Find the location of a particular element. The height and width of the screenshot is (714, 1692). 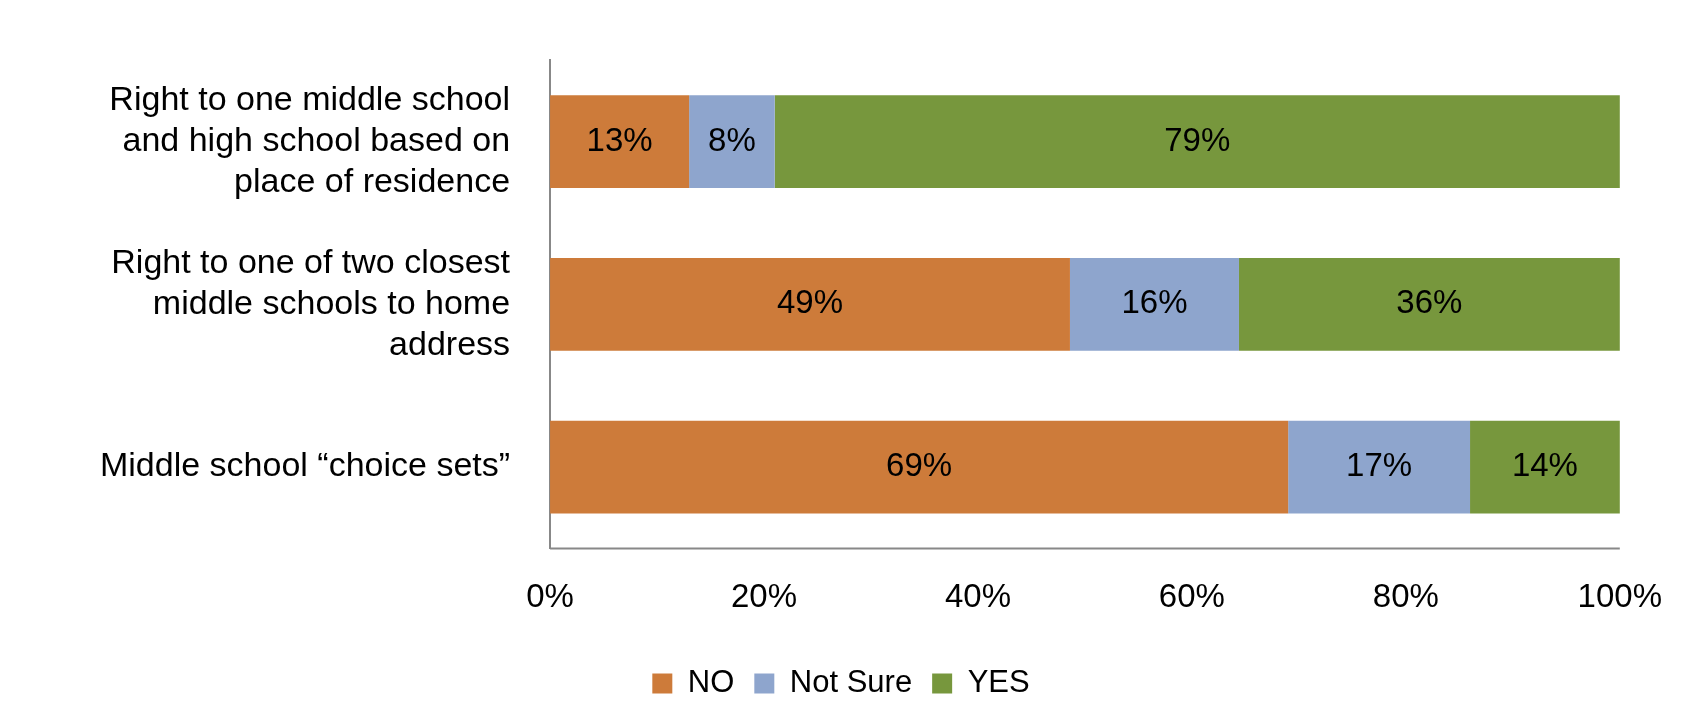

legend-label: YES is located at coordinates (998, 682).